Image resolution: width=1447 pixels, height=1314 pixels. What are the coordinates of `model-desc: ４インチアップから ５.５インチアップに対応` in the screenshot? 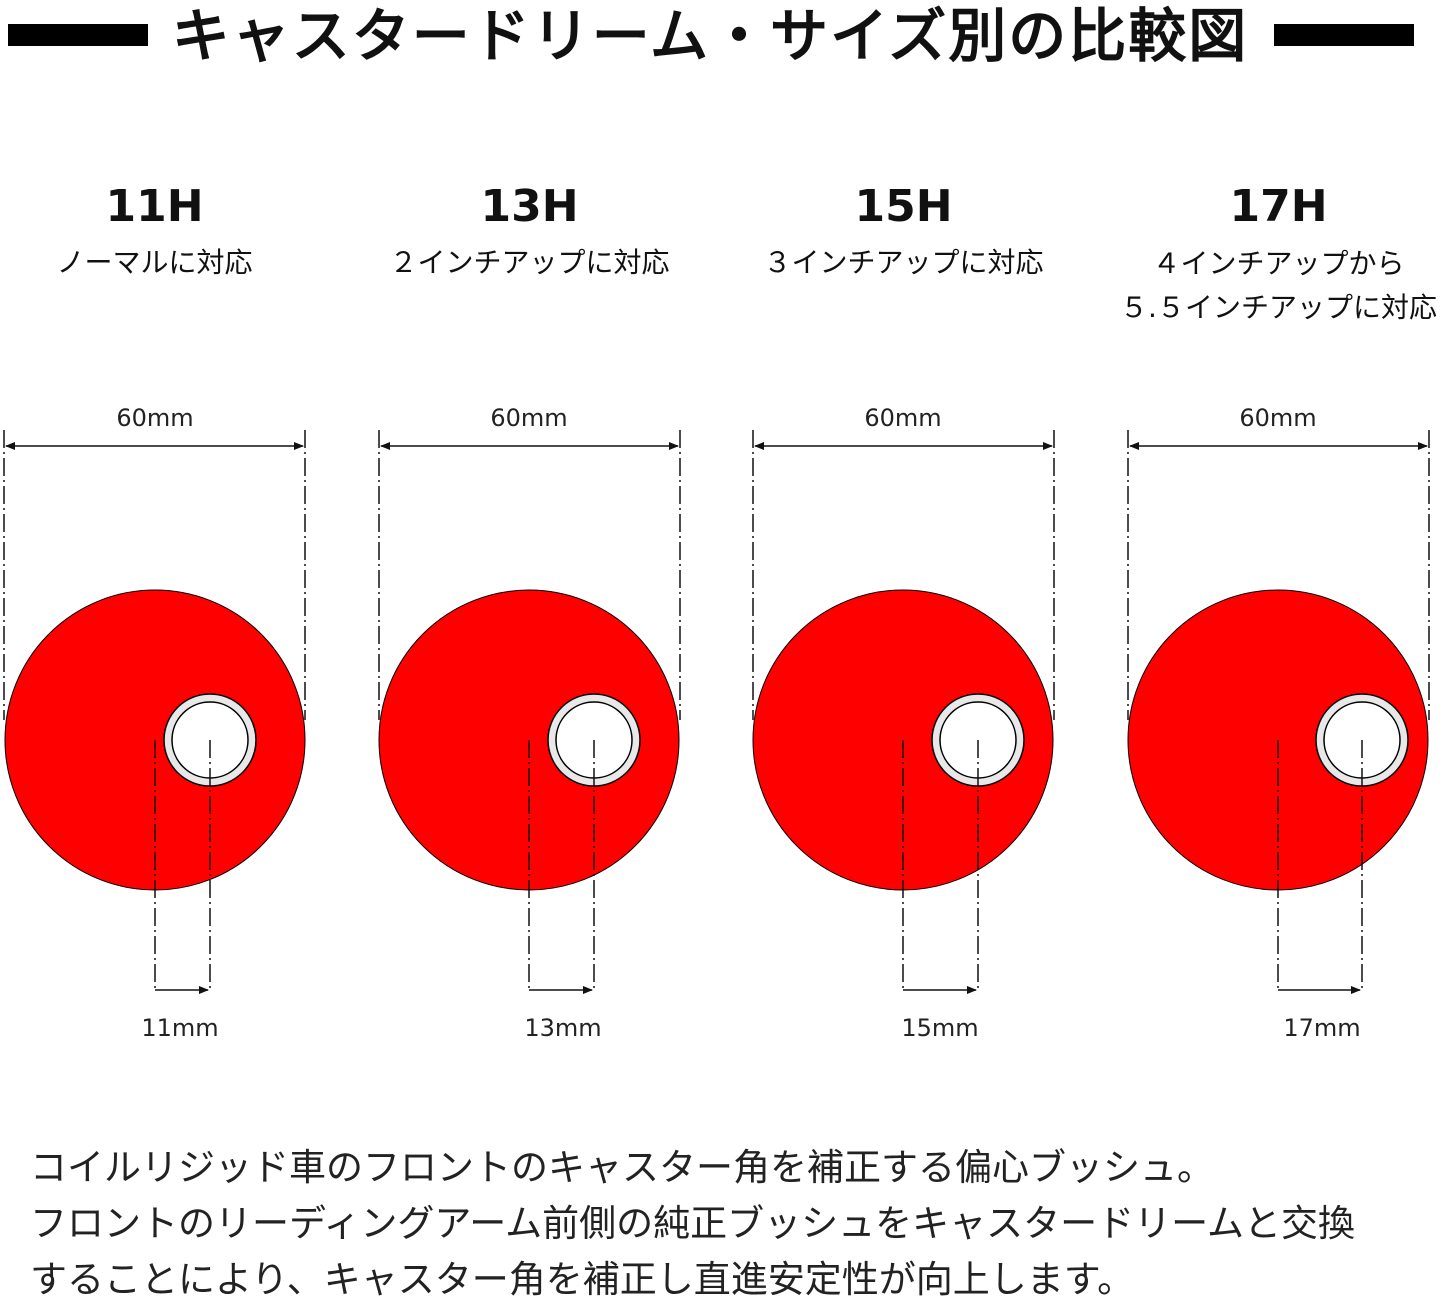 It's located at (1269, 286).